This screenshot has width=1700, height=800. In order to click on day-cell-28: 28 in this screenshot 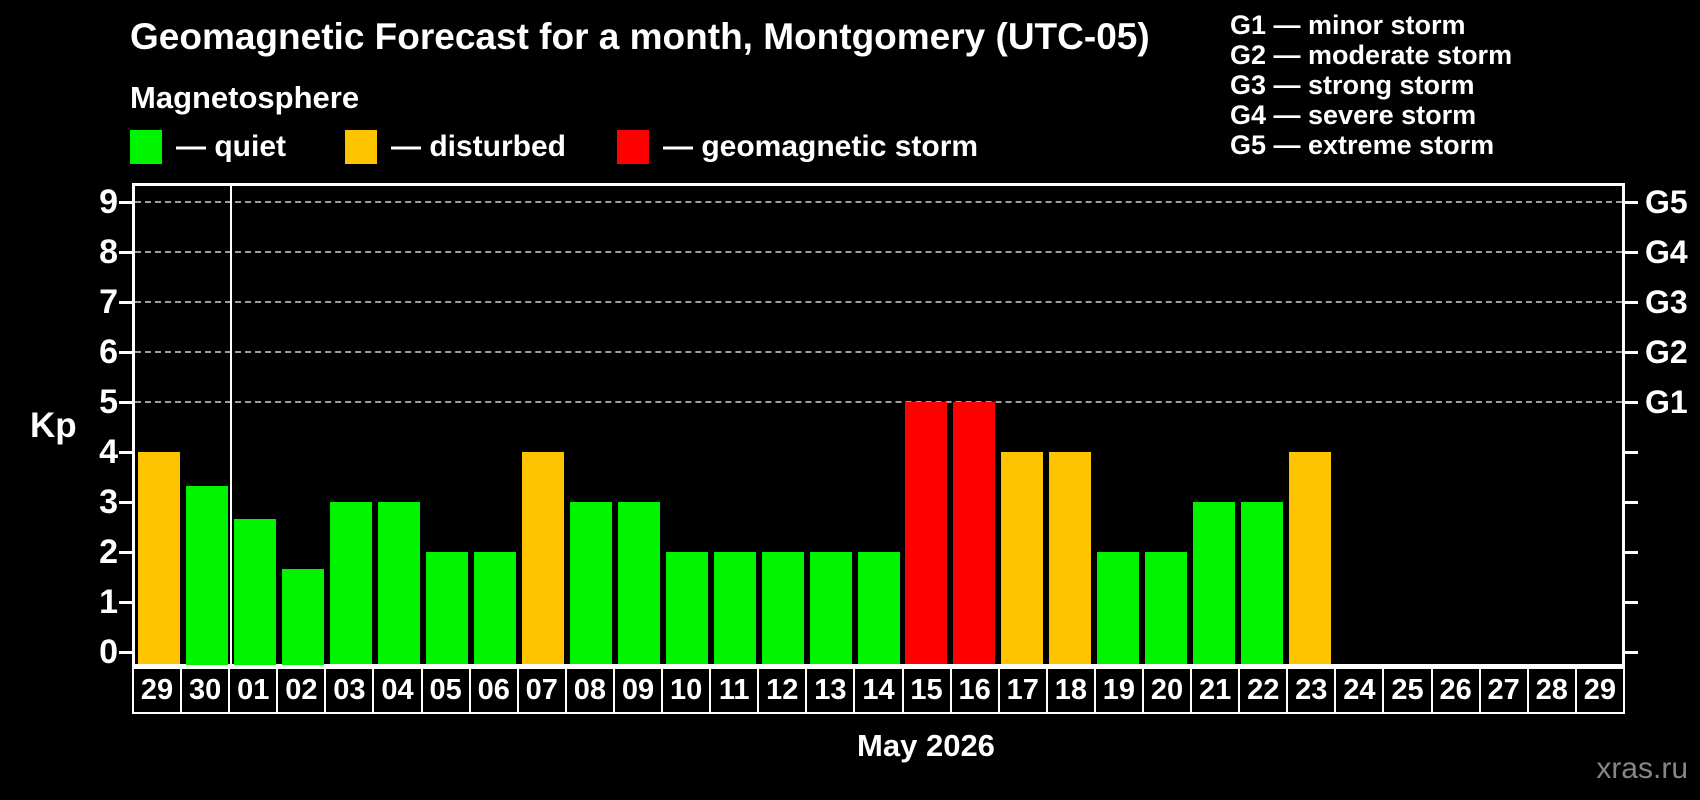, I will do `click(1551, 690)`.